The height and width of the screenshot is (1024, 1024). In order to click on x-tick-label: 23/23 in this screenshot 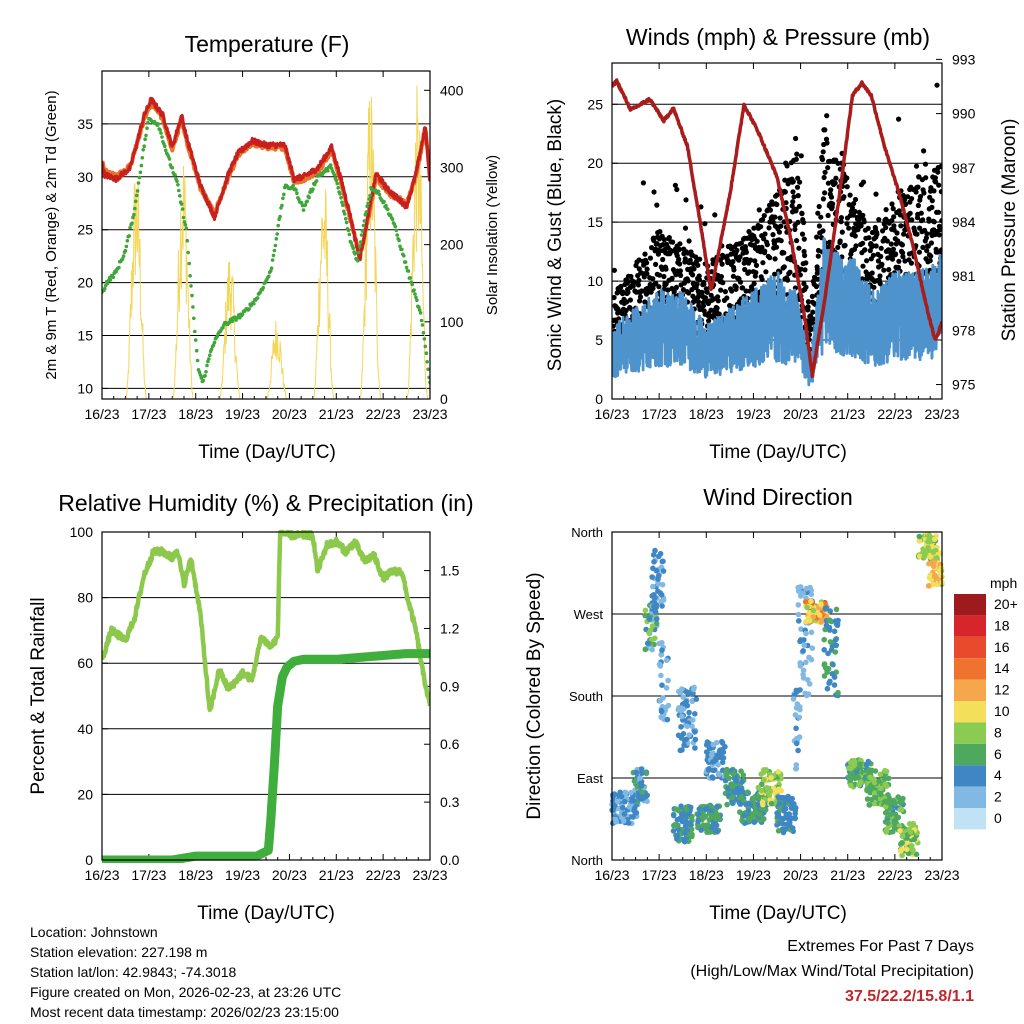, I will do `click(941, 414)`.